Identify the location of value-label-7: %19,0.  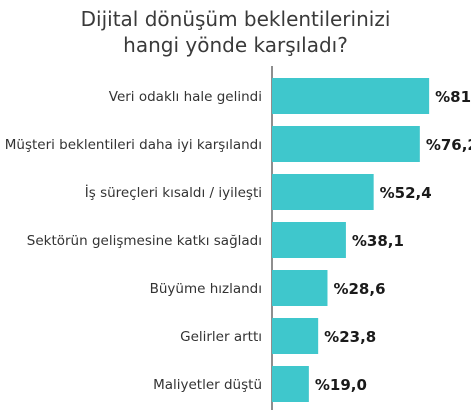
(341, 385).